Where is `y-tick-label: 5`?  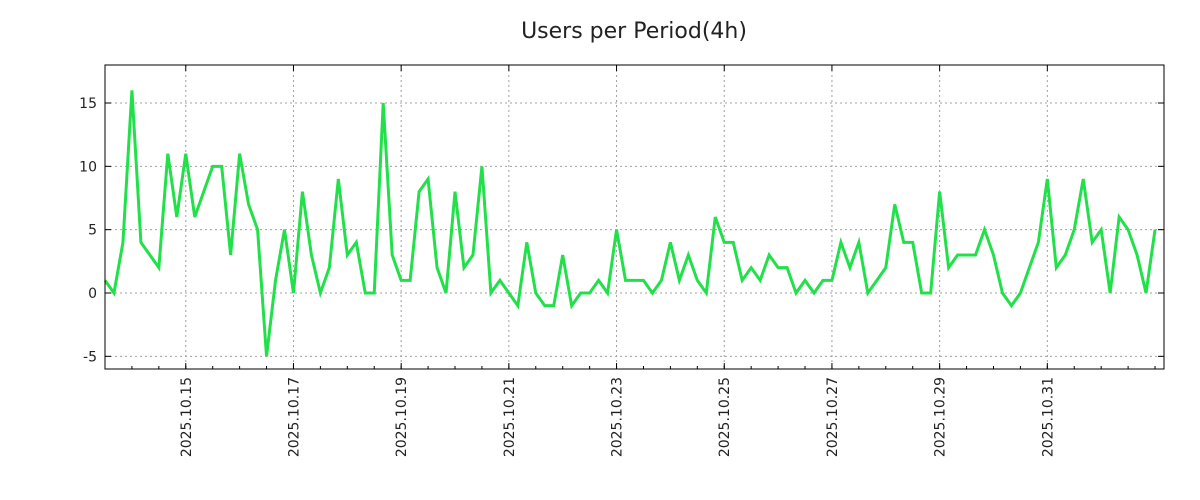 y-tick-label: 5 is located at coordinates (92, 231).